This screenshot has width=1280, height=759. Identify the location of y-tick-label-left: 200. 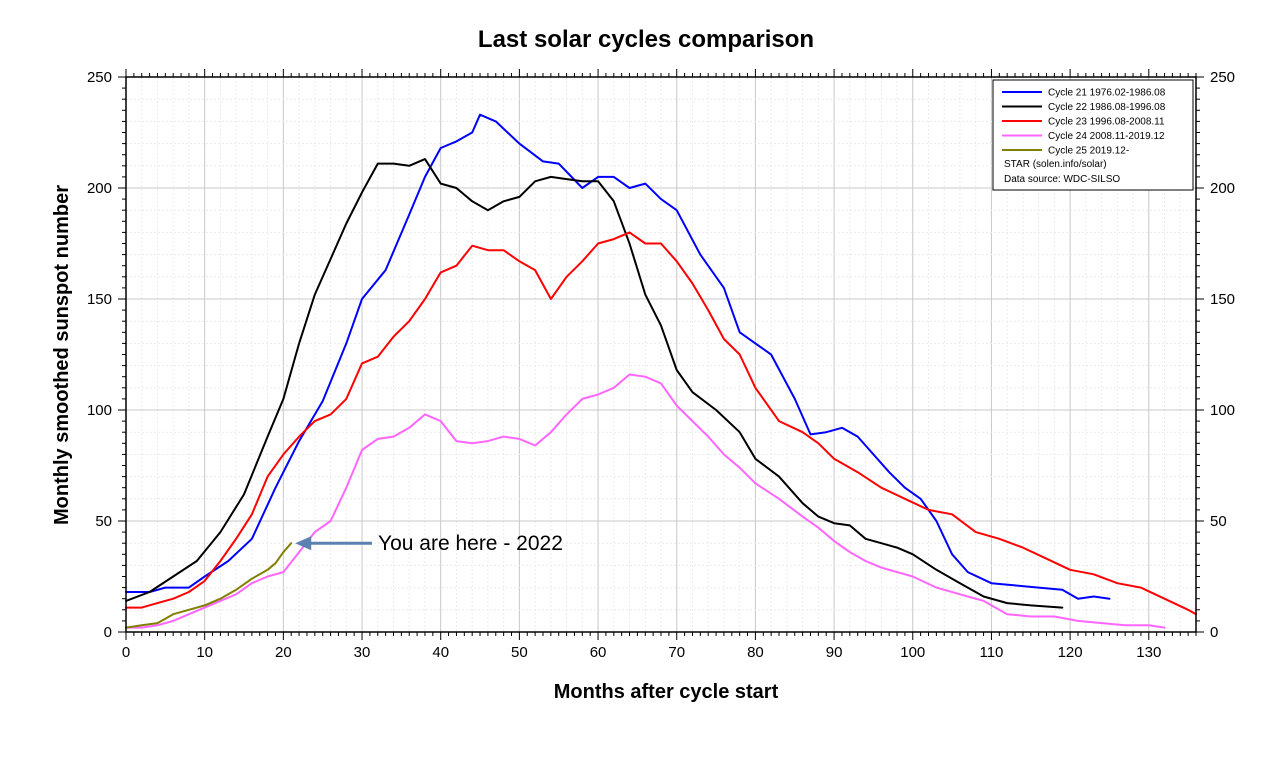
(99, 188).